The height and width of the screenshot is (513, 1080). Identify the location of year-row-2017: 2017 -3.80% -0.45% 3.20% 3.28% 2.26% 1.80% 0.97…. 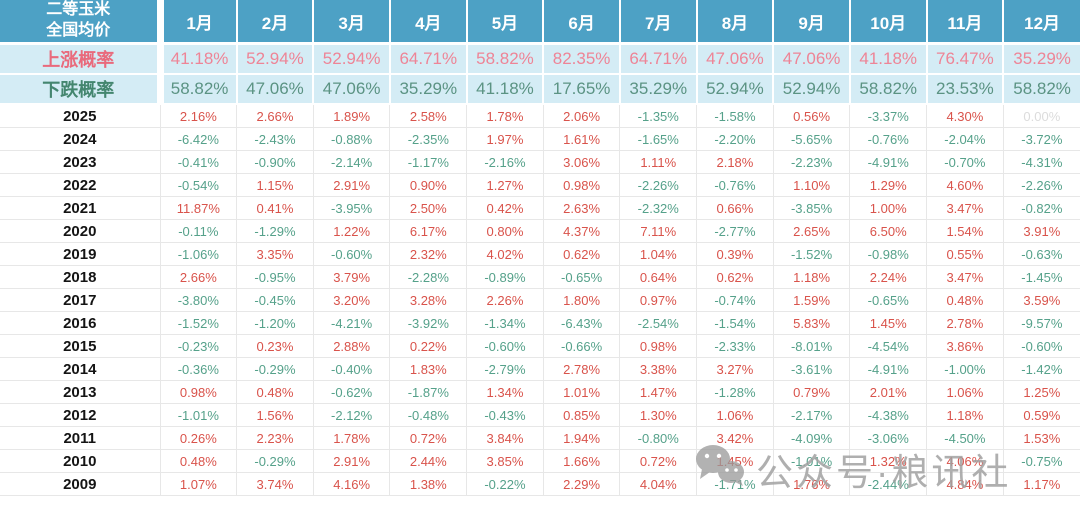
(540, 300).